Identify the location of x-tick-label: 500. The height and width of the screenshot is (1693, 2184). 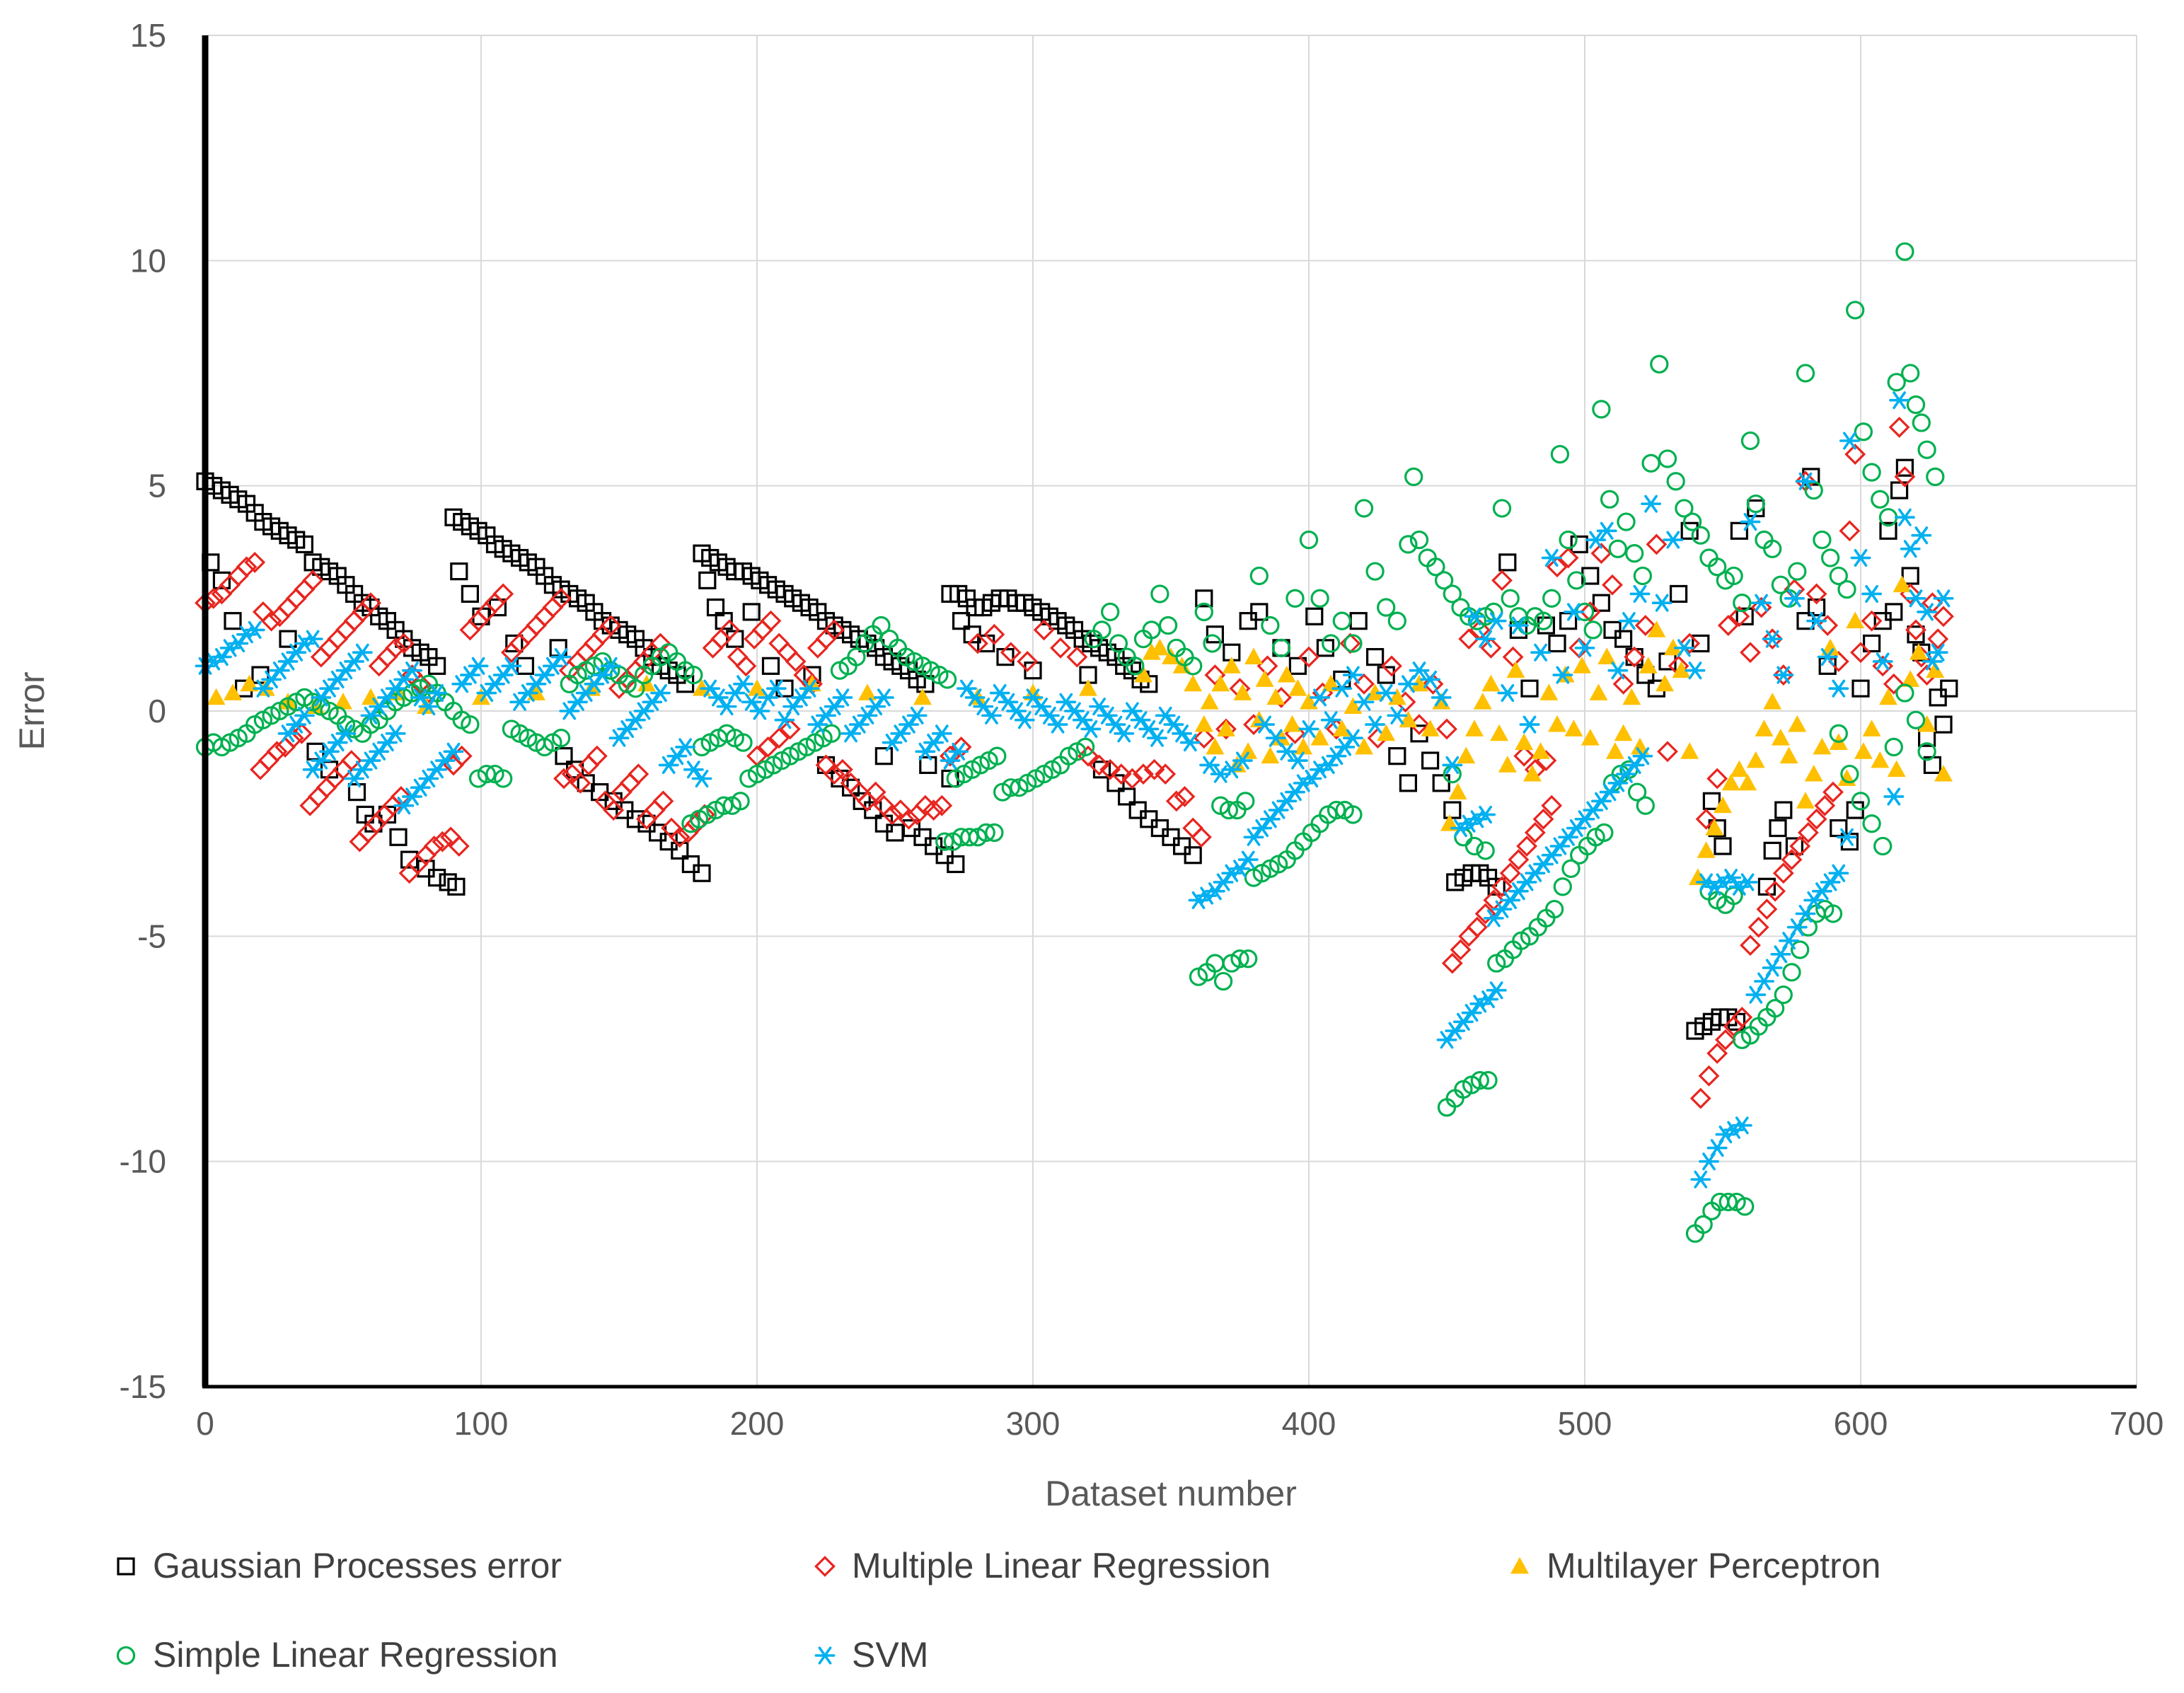
(1585, 1423).